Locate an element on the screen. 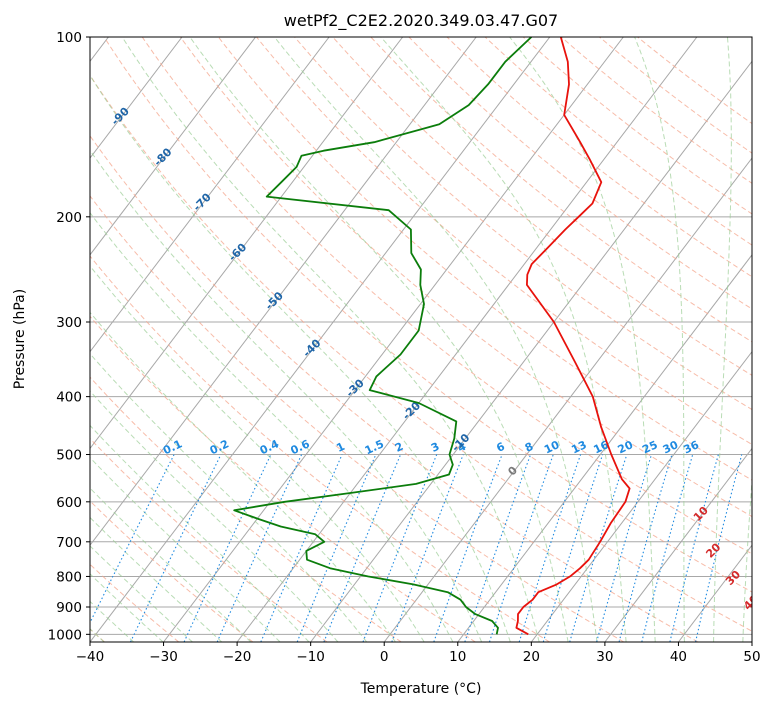 This screenshot has height=708, width=775. mixing-ratio-label: 8 is located at coordinates (529, 447).